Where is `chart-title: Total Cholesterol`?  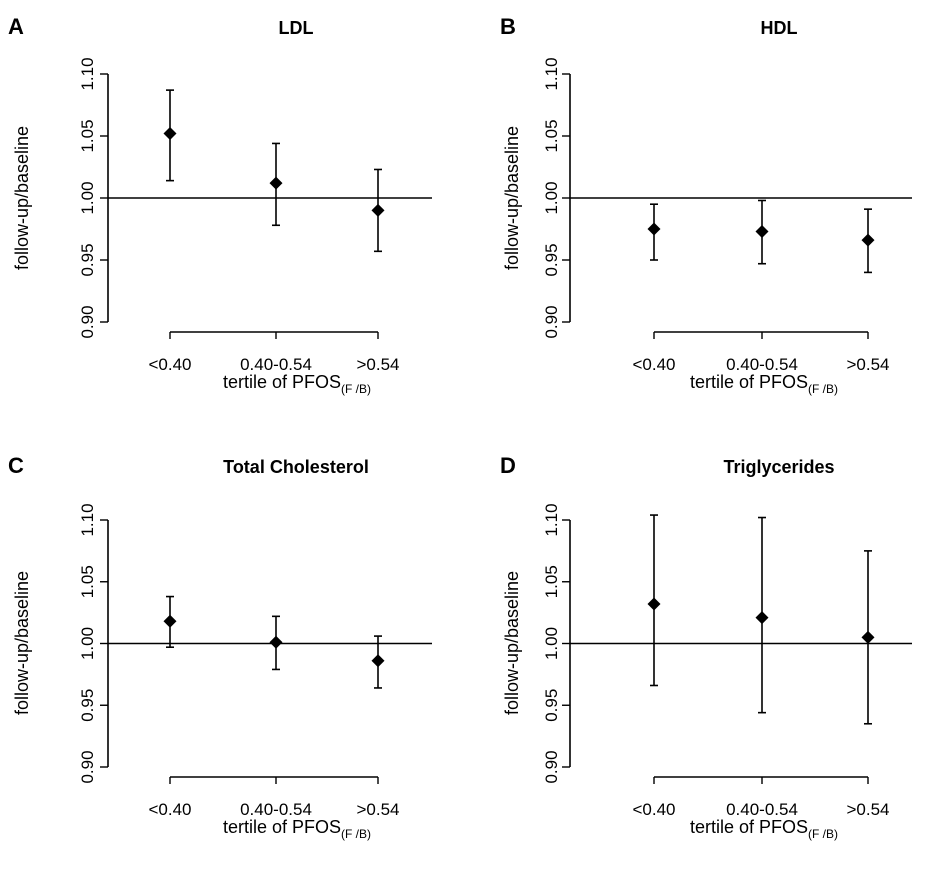
chart-title: Total Cholesterol is located at coordinates (296, 467).